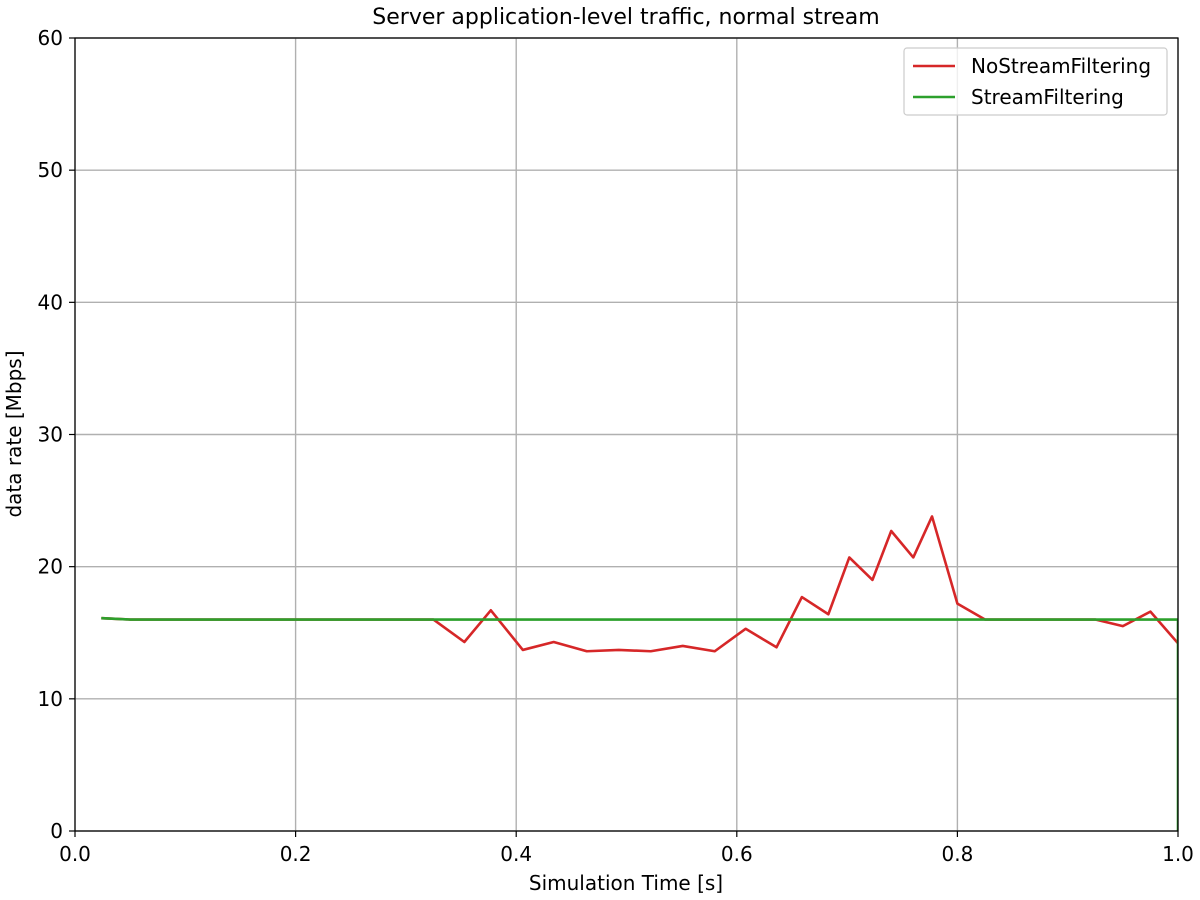 The image size is (1200, 900). What do you see at coordinates (737, 854) in the screenshot?
I see `x-tick-label: 0.6` at bounding box center [737, 854].